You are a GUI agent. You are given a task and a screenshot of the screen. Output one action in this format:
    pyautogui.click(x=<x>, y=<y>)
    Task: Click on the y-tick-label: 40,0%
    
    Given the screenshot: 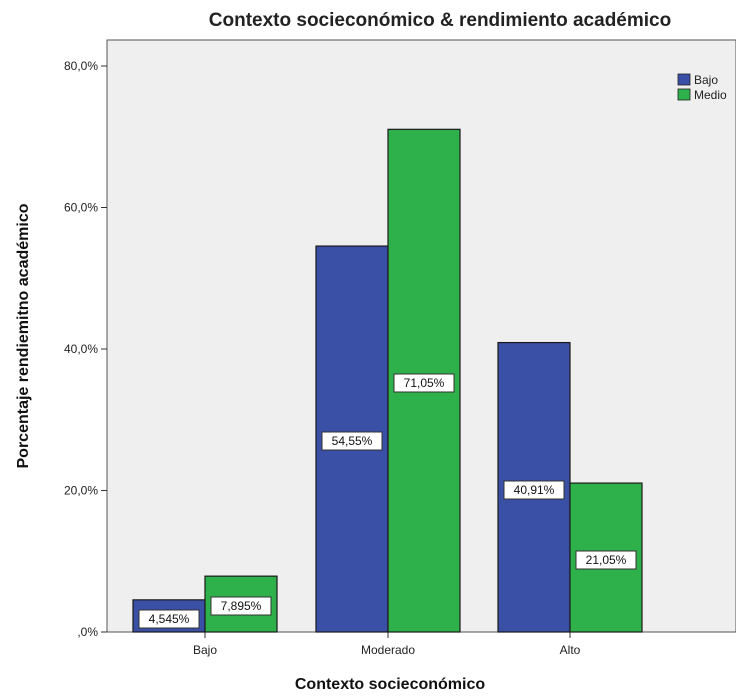 What is the action you would take?
    pyautogui.click(x=81, y=349)
    